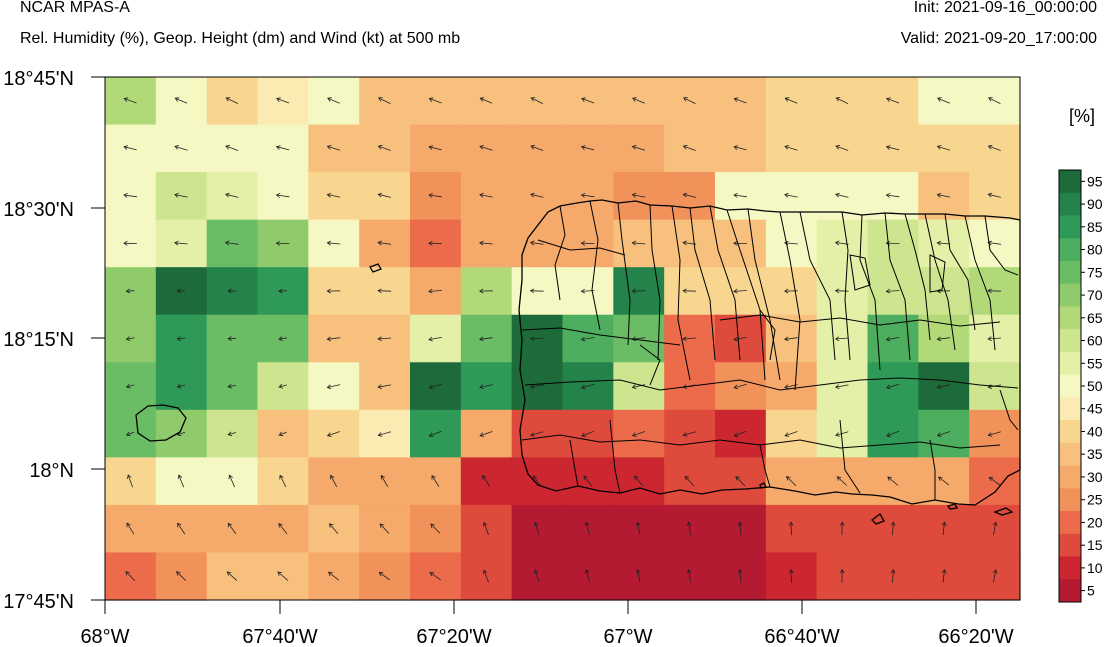 This screenshot has height=647, width=1107. I want to click on south-cays, so click(886, 499).